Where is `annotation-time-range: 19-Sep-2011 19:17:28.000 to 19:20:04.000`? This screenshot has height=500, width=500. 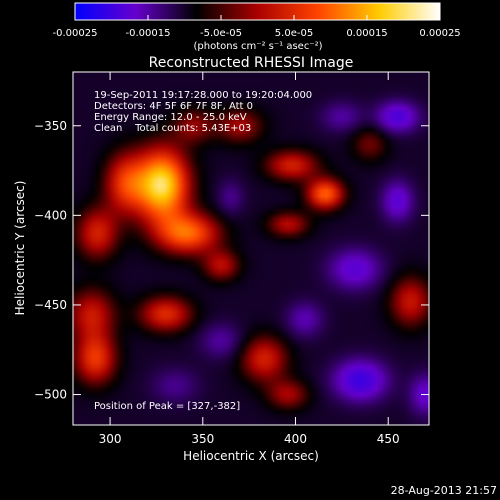 annotation-time-range: 19-Sep-2011 19:17:28.000 to 19:20:04.000 is located at coordinates (203, 95).